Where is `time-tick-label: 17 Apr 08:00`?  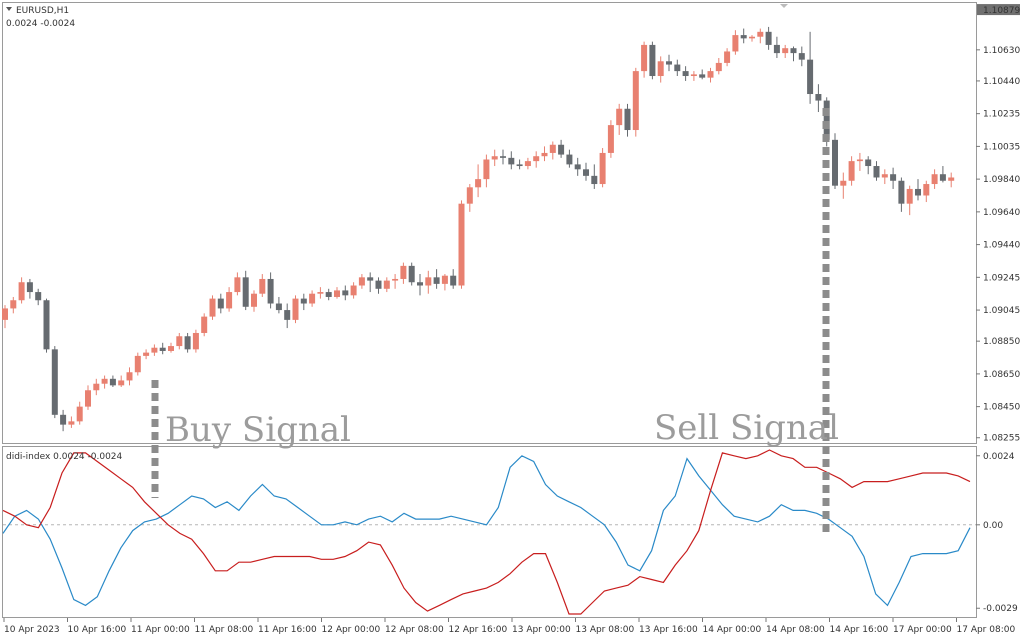
time-tick-label: 17 Apr 08:00 is located at coordinates (986, 630).